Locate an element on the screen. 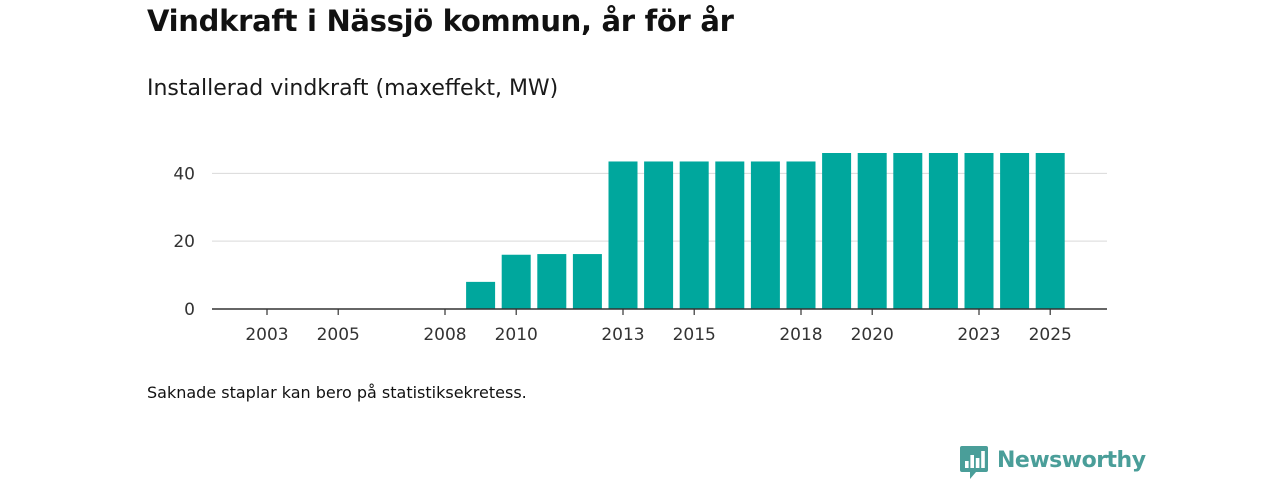  newsworthy-brand: Newsworthy is located at coordinates (1053, 463).